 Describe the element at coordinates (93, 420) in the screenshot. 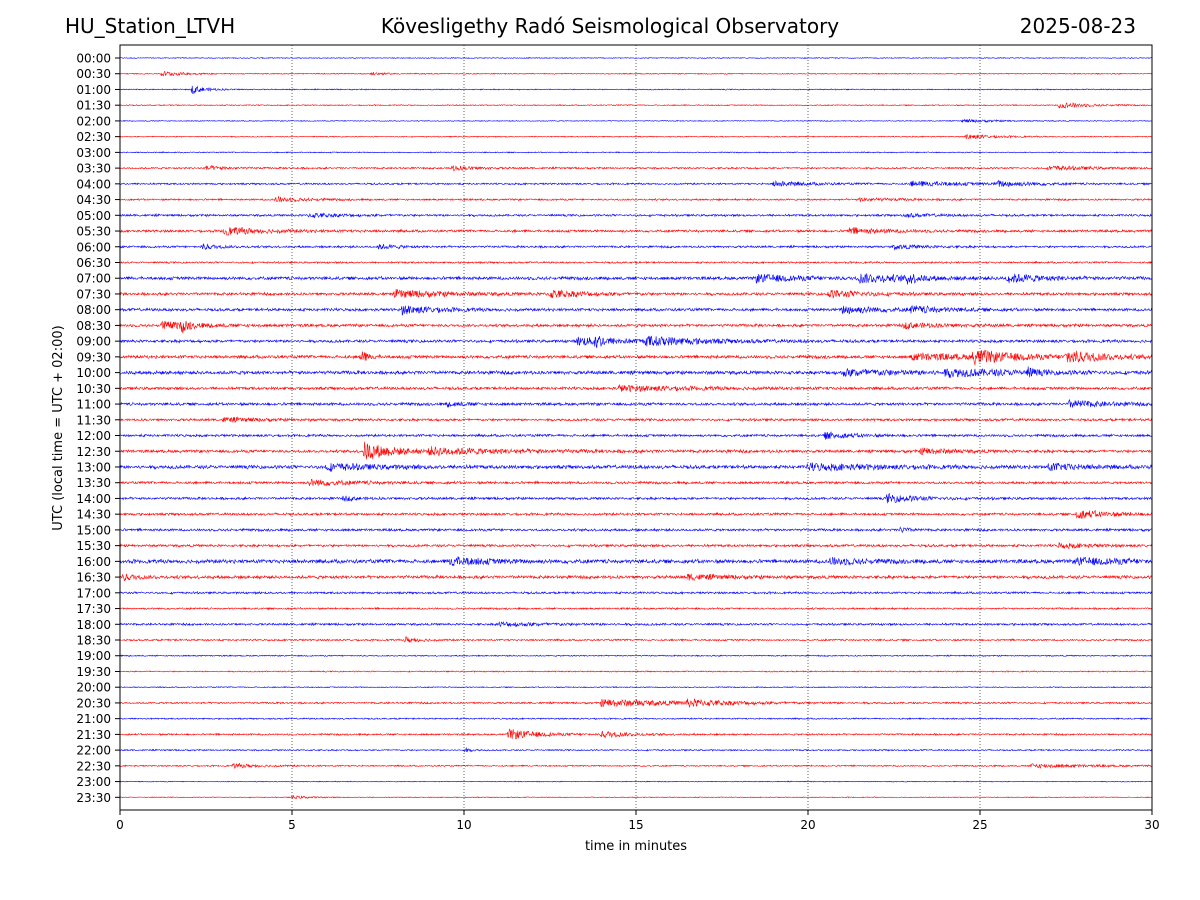

I see `row-label: 11:30` at that location.